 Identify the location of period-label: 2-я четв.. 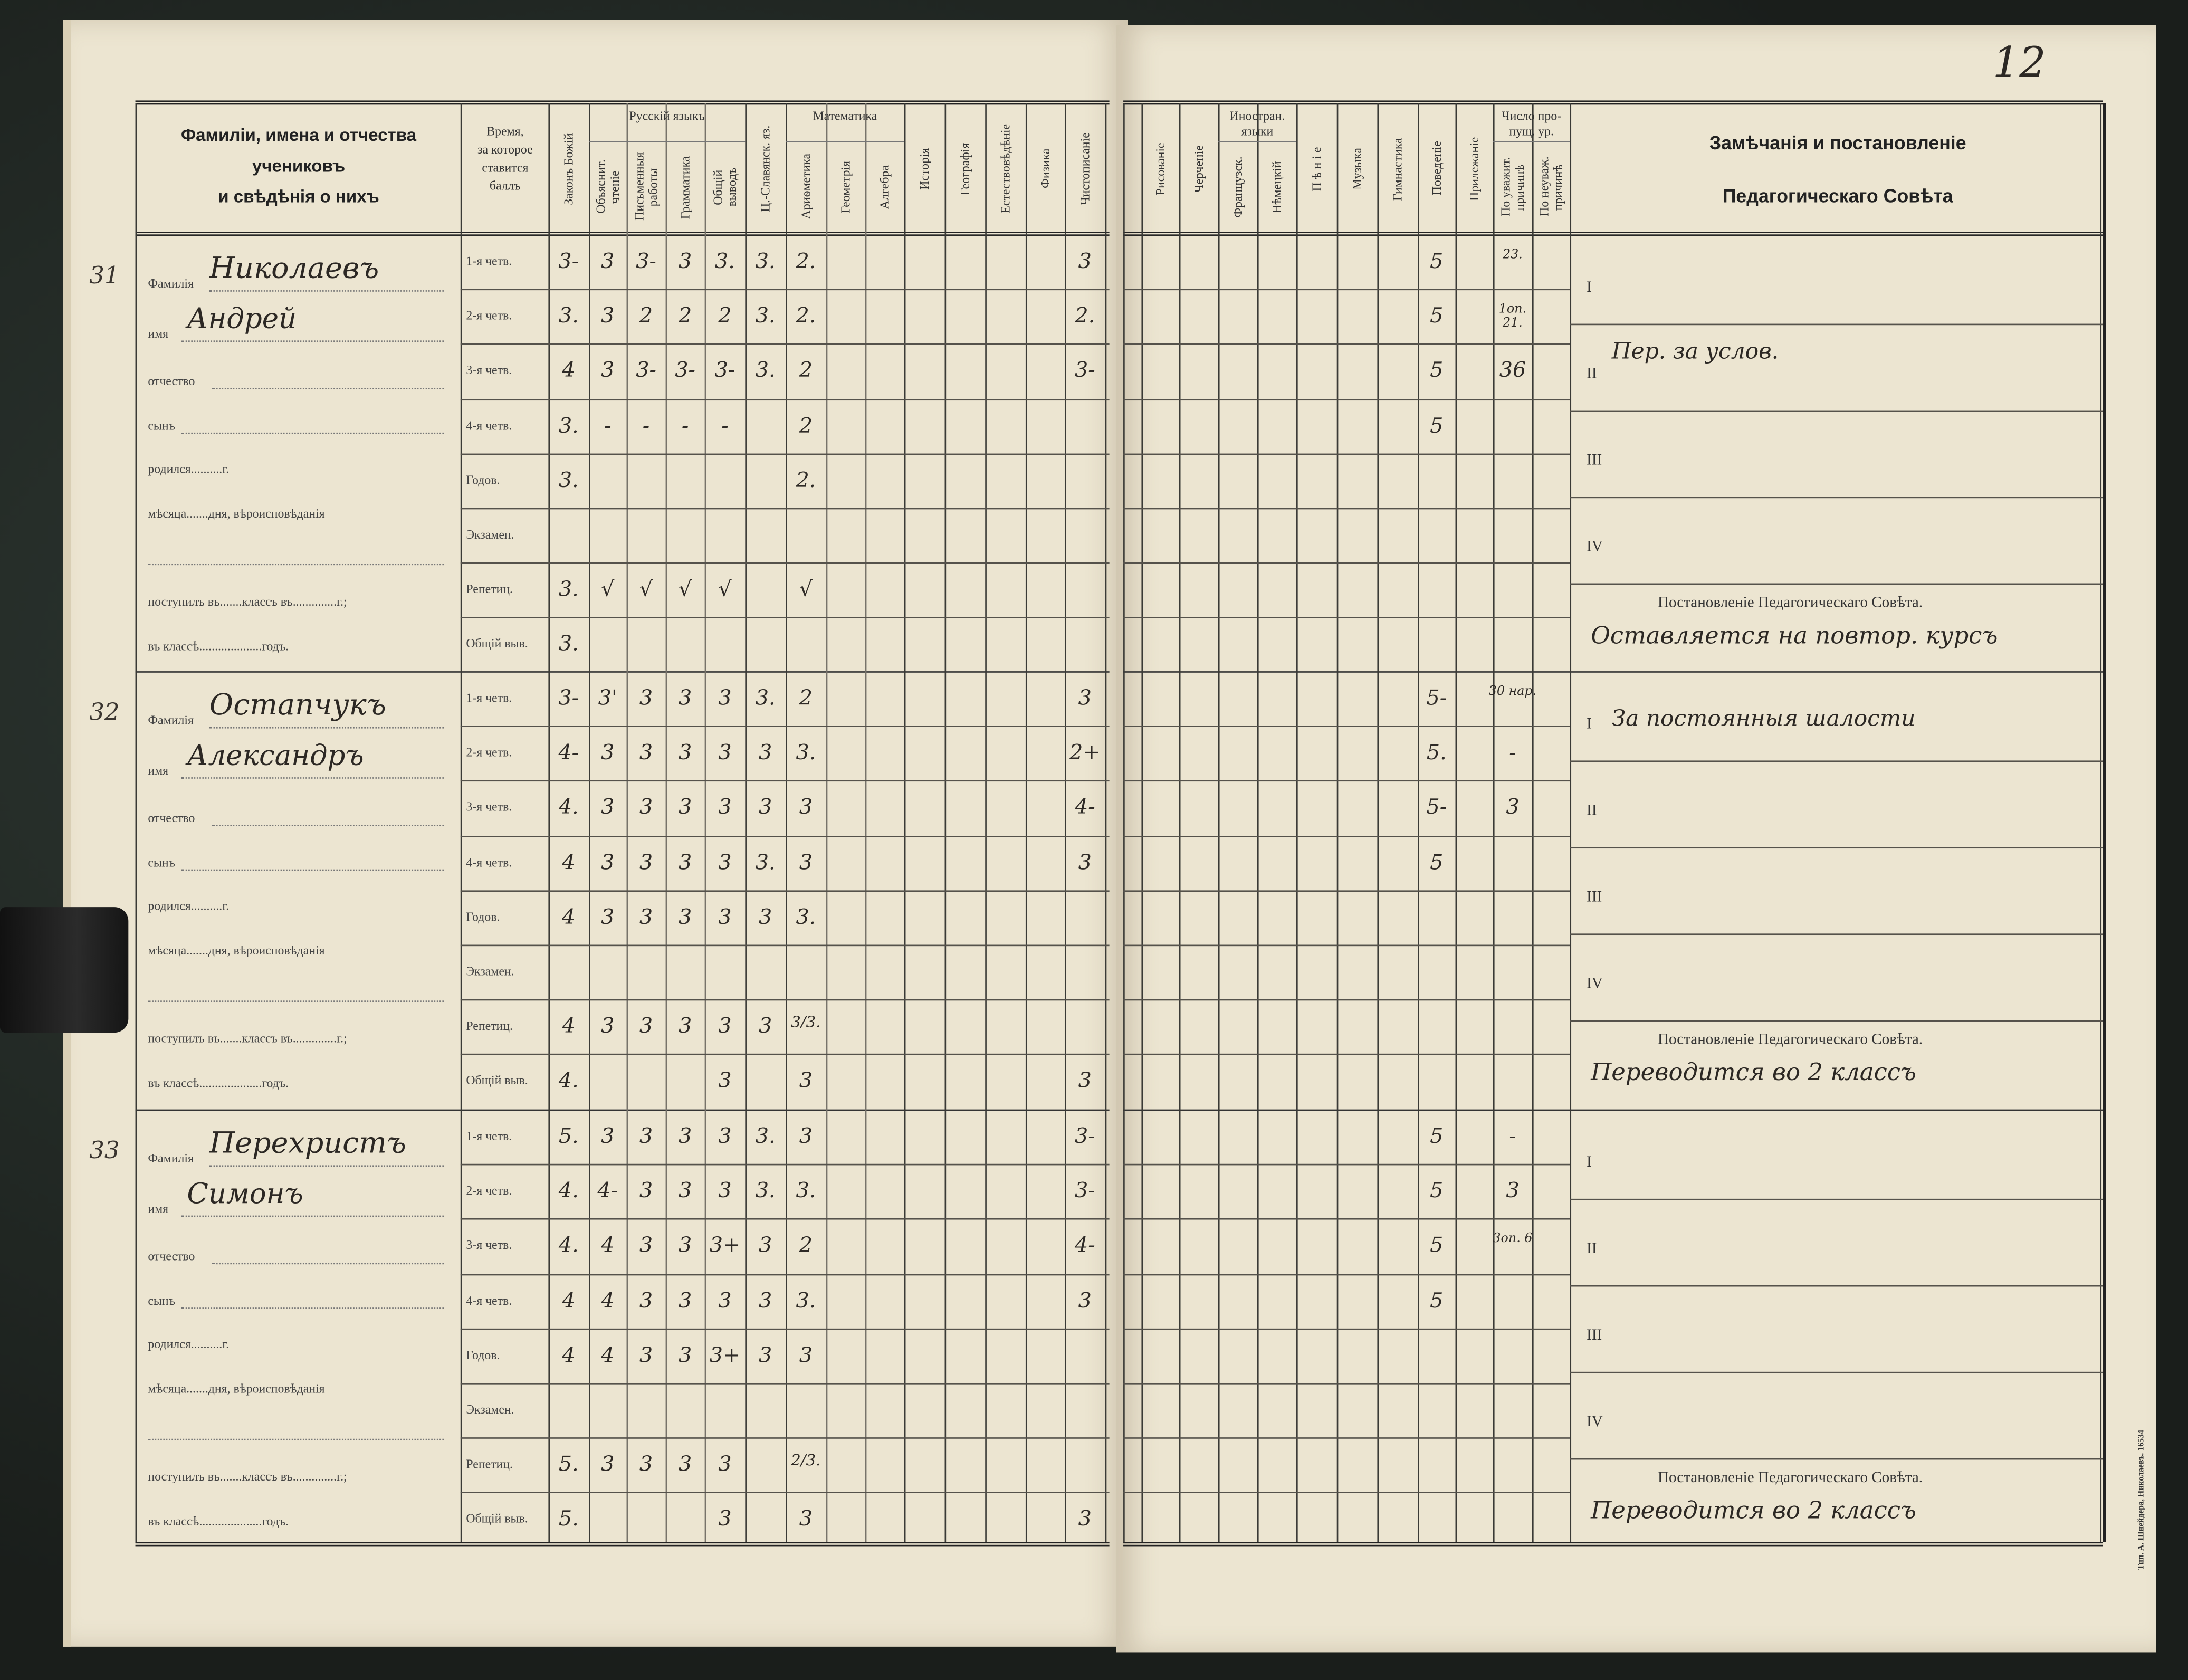
(489, 315).